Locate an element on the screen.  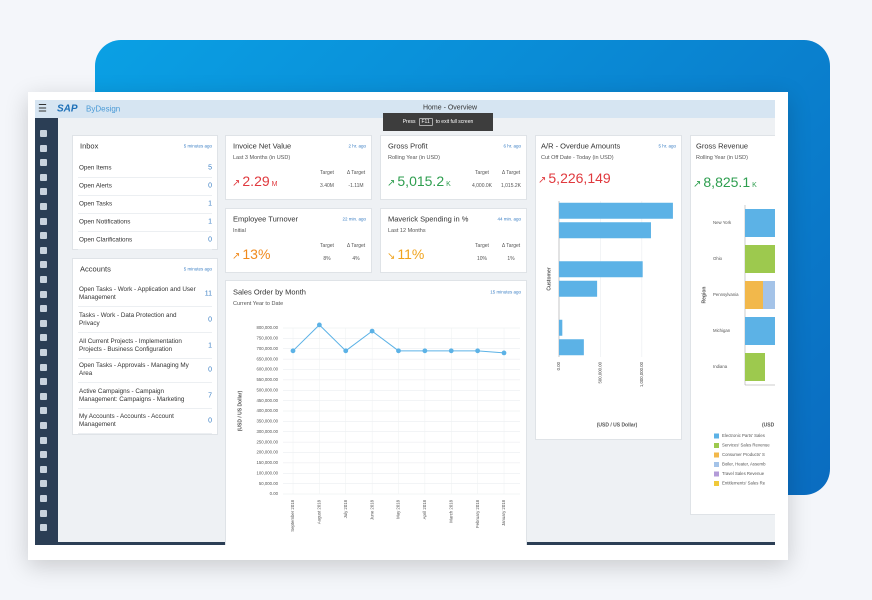
value: 13% is located at coordinates (256, 254).